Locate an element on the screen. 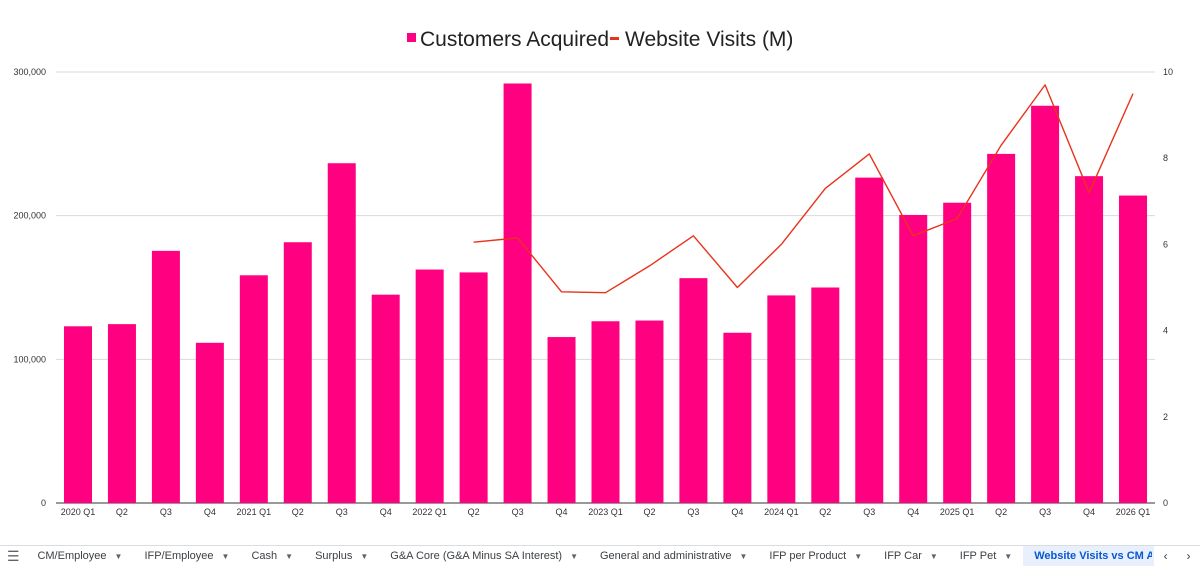 Image resolution: width=1200 pixels, height=566 pixels. tab-label: Surplus is located at coordinates (334, 556).